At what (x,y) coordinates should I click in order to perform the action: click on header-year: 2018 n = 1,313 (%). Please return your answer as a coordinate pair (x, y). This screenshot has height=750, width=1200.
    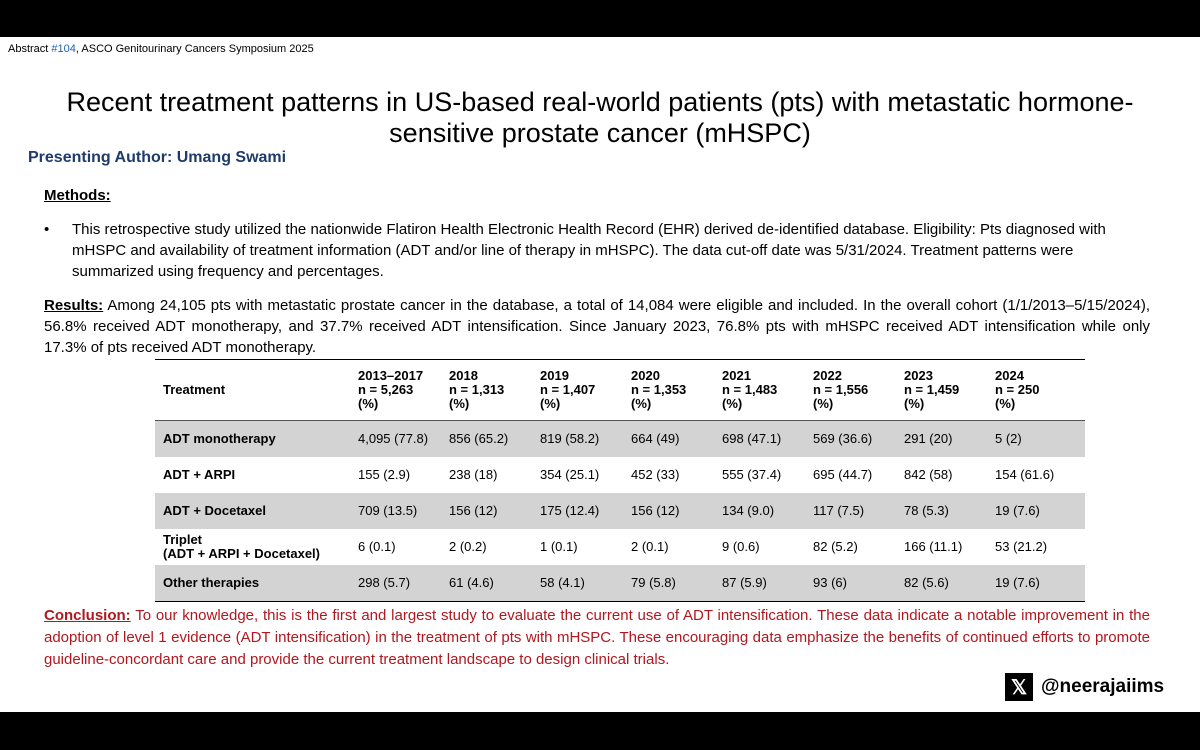
    Looking at the image, I should click on (486, 390).